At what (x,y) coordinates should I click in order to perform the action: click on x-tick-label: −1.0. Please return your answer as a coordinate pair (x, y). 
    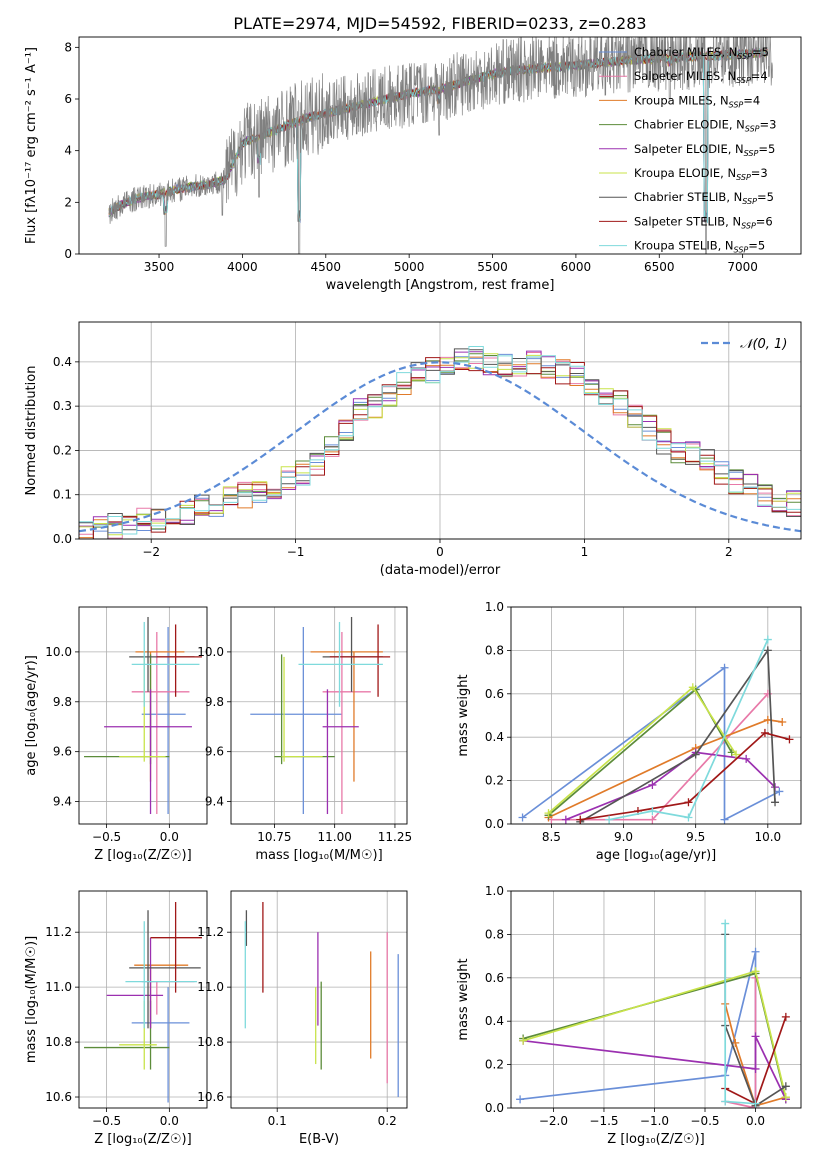
    Looking at the image, I should click on (654, 1121).